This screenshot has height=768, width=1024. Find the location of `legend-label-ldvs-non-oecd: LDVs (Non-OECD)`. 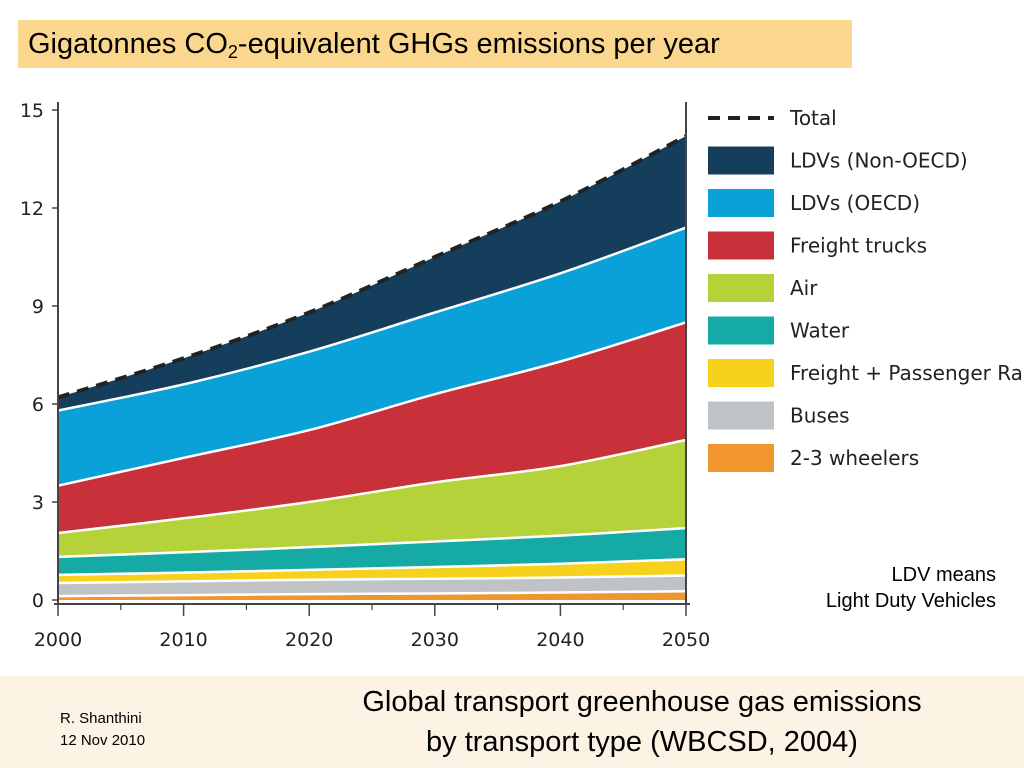

legend-label-ldvs-non-oecd: LDVs (Non-OECD) is located at coordinates (879, 161).